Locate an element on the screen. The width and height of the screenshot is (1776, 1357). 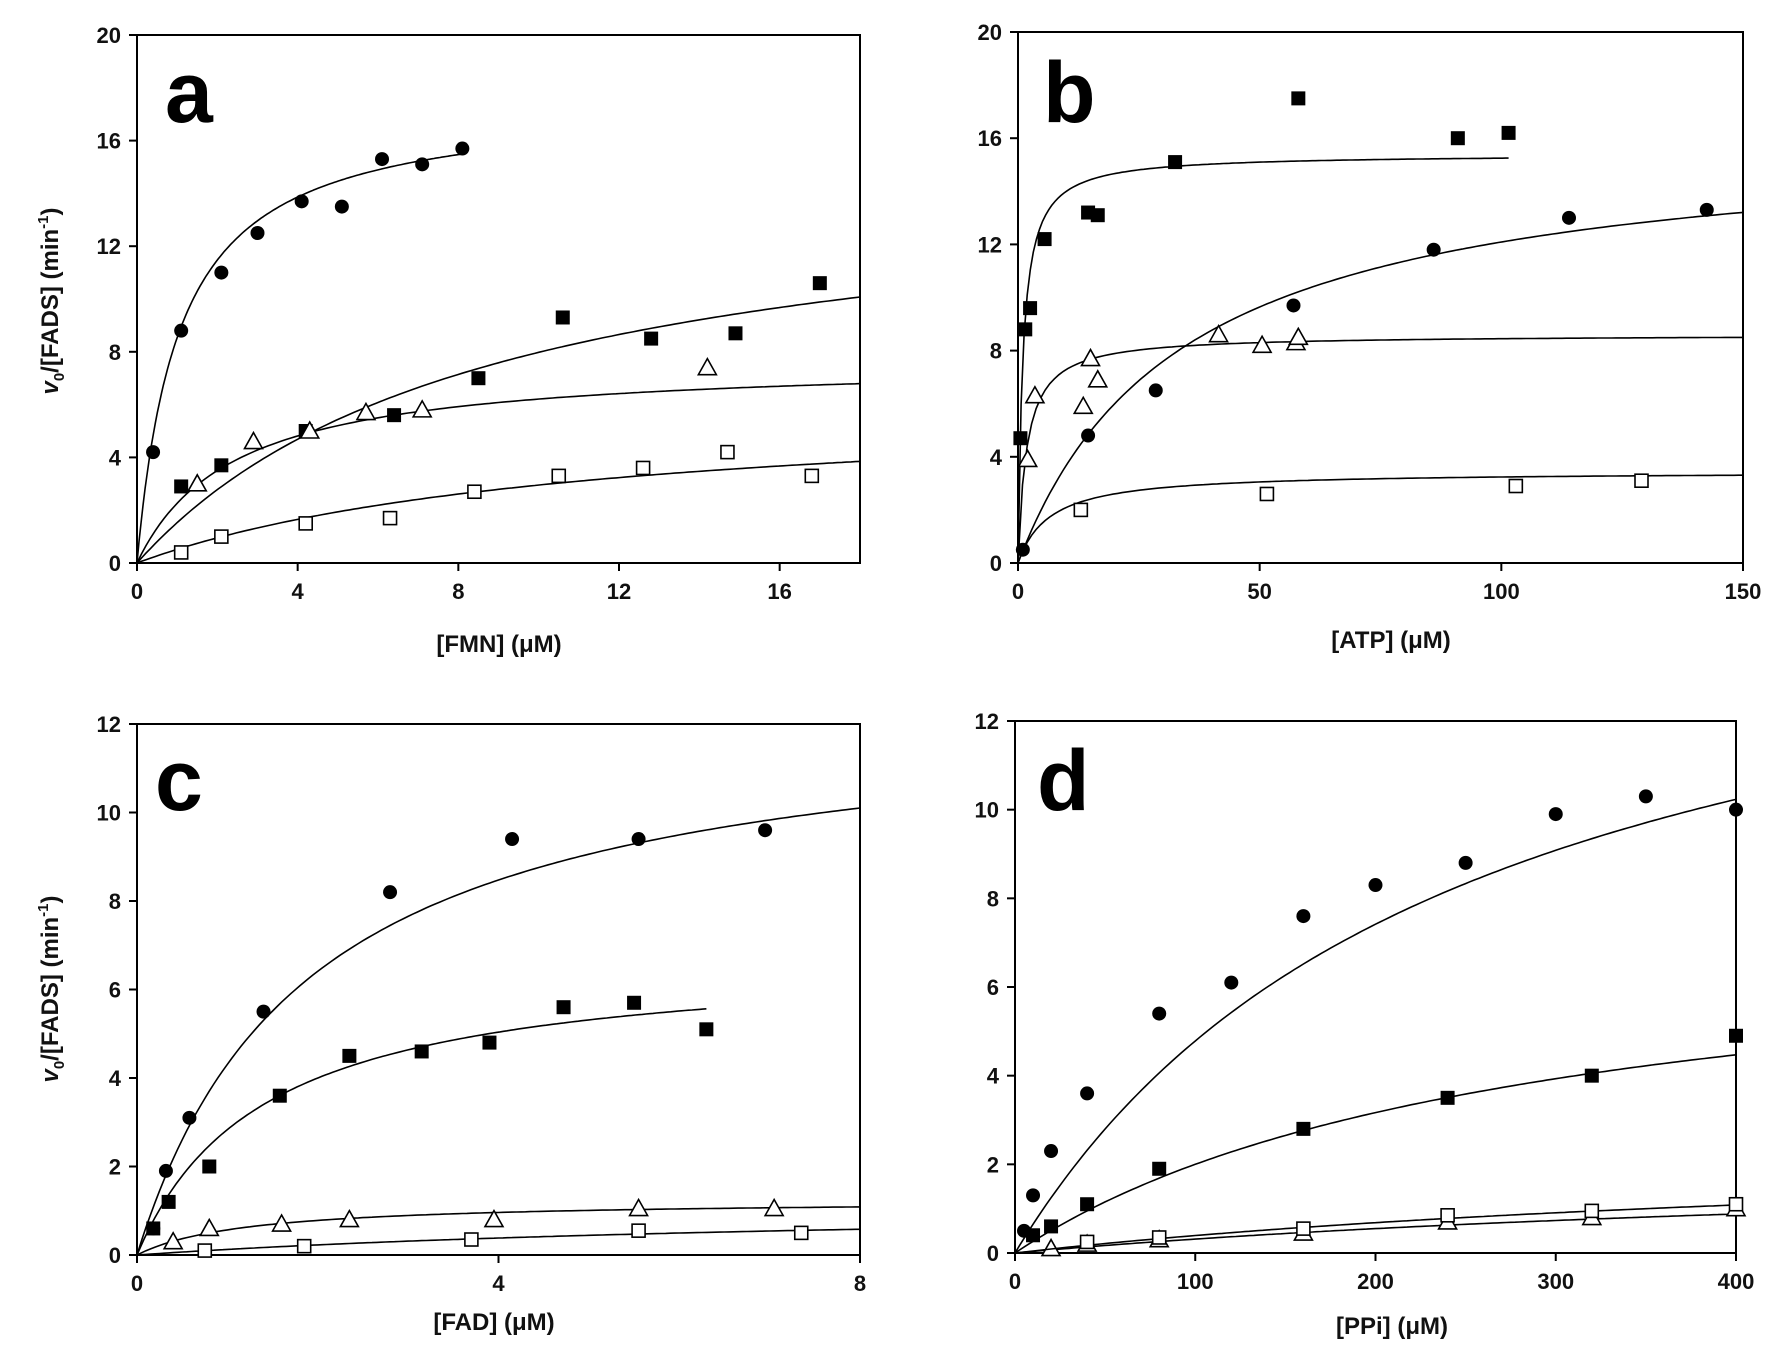
ylabel-v: v is located at coordinates (50, 1075).